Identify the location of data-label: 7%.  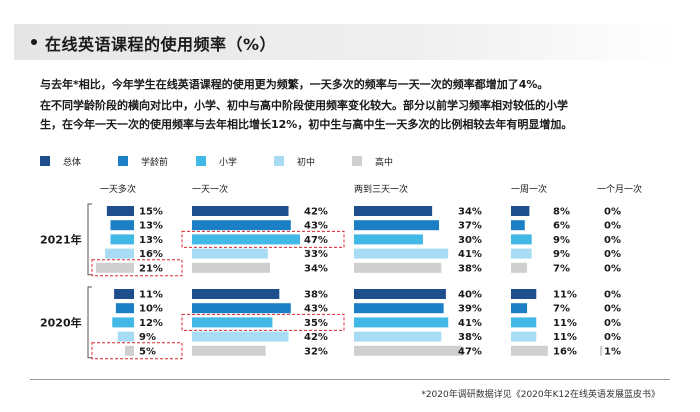
(561, 309).